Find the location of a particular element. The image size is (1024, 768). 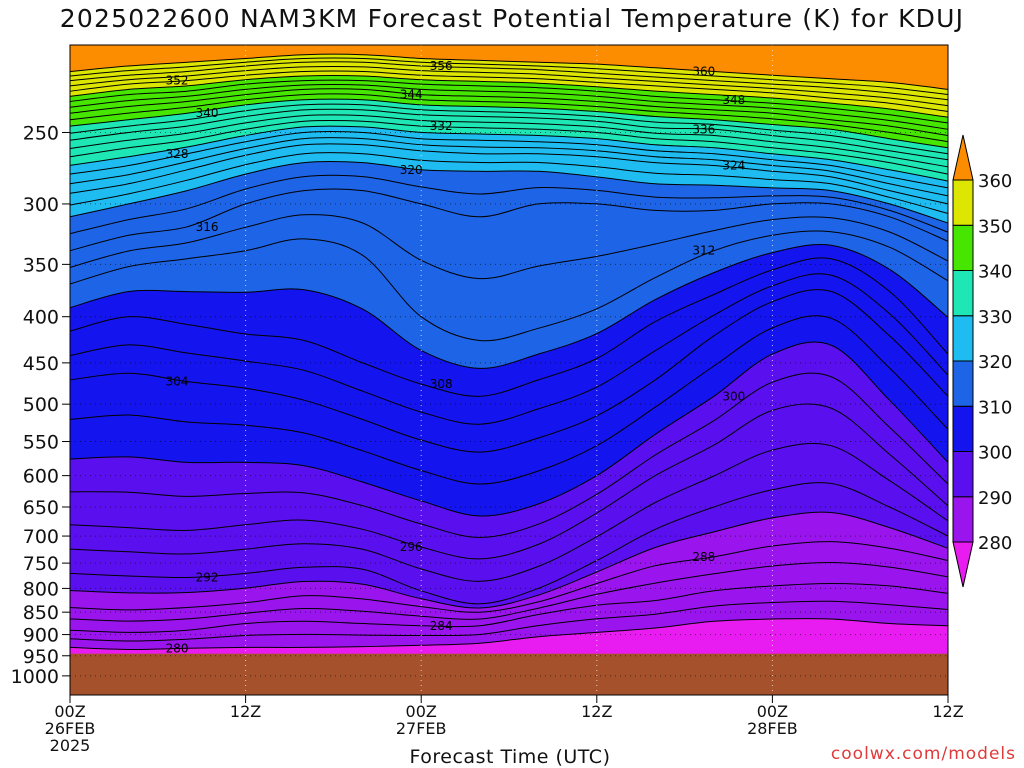

contour-label-356: 356 is located at coordinates (441, 66).